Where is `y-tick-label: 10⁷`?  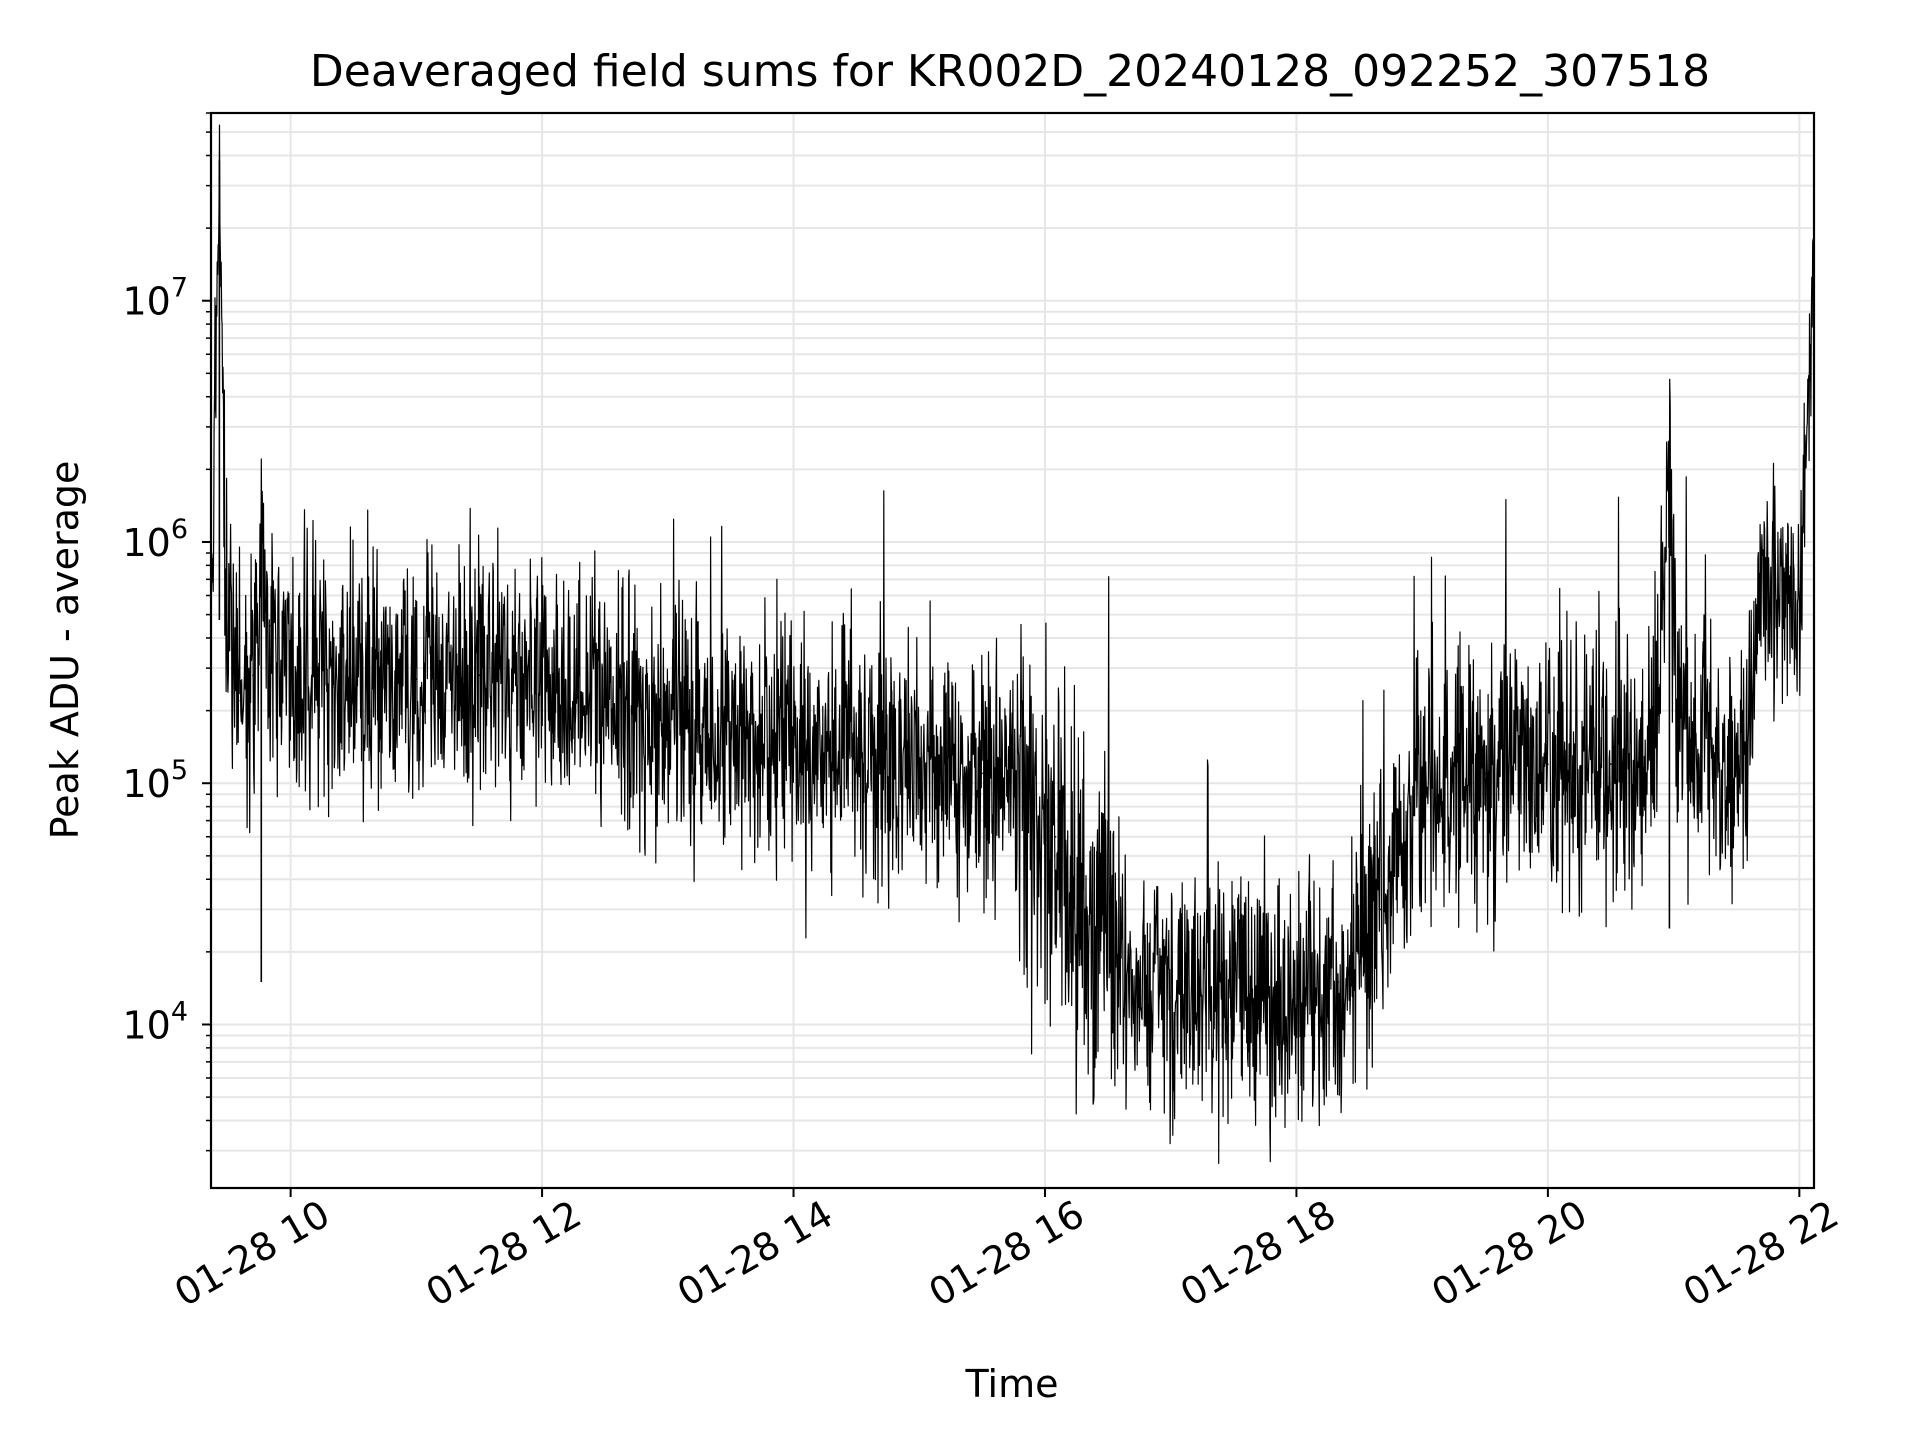 y-tick-label: 10⁷ is located at coordinates (155, 298).